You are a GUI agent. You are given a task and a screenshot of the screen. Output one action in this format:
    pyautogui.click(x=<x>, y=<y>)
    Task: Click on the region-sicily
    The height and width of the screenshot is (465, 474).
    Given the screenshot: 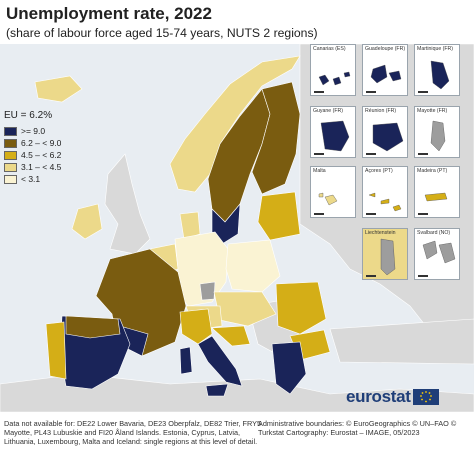 What is the action you would take?
    pyautogui.click(x=217, y=390)
    